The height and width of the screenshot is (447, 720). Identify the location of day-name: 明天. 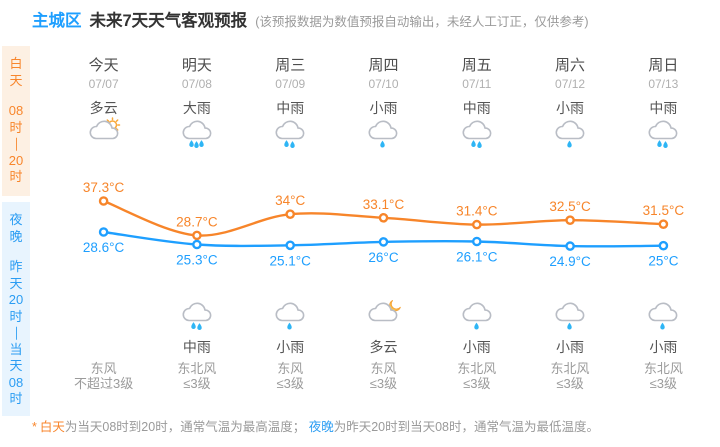
(196, 65).